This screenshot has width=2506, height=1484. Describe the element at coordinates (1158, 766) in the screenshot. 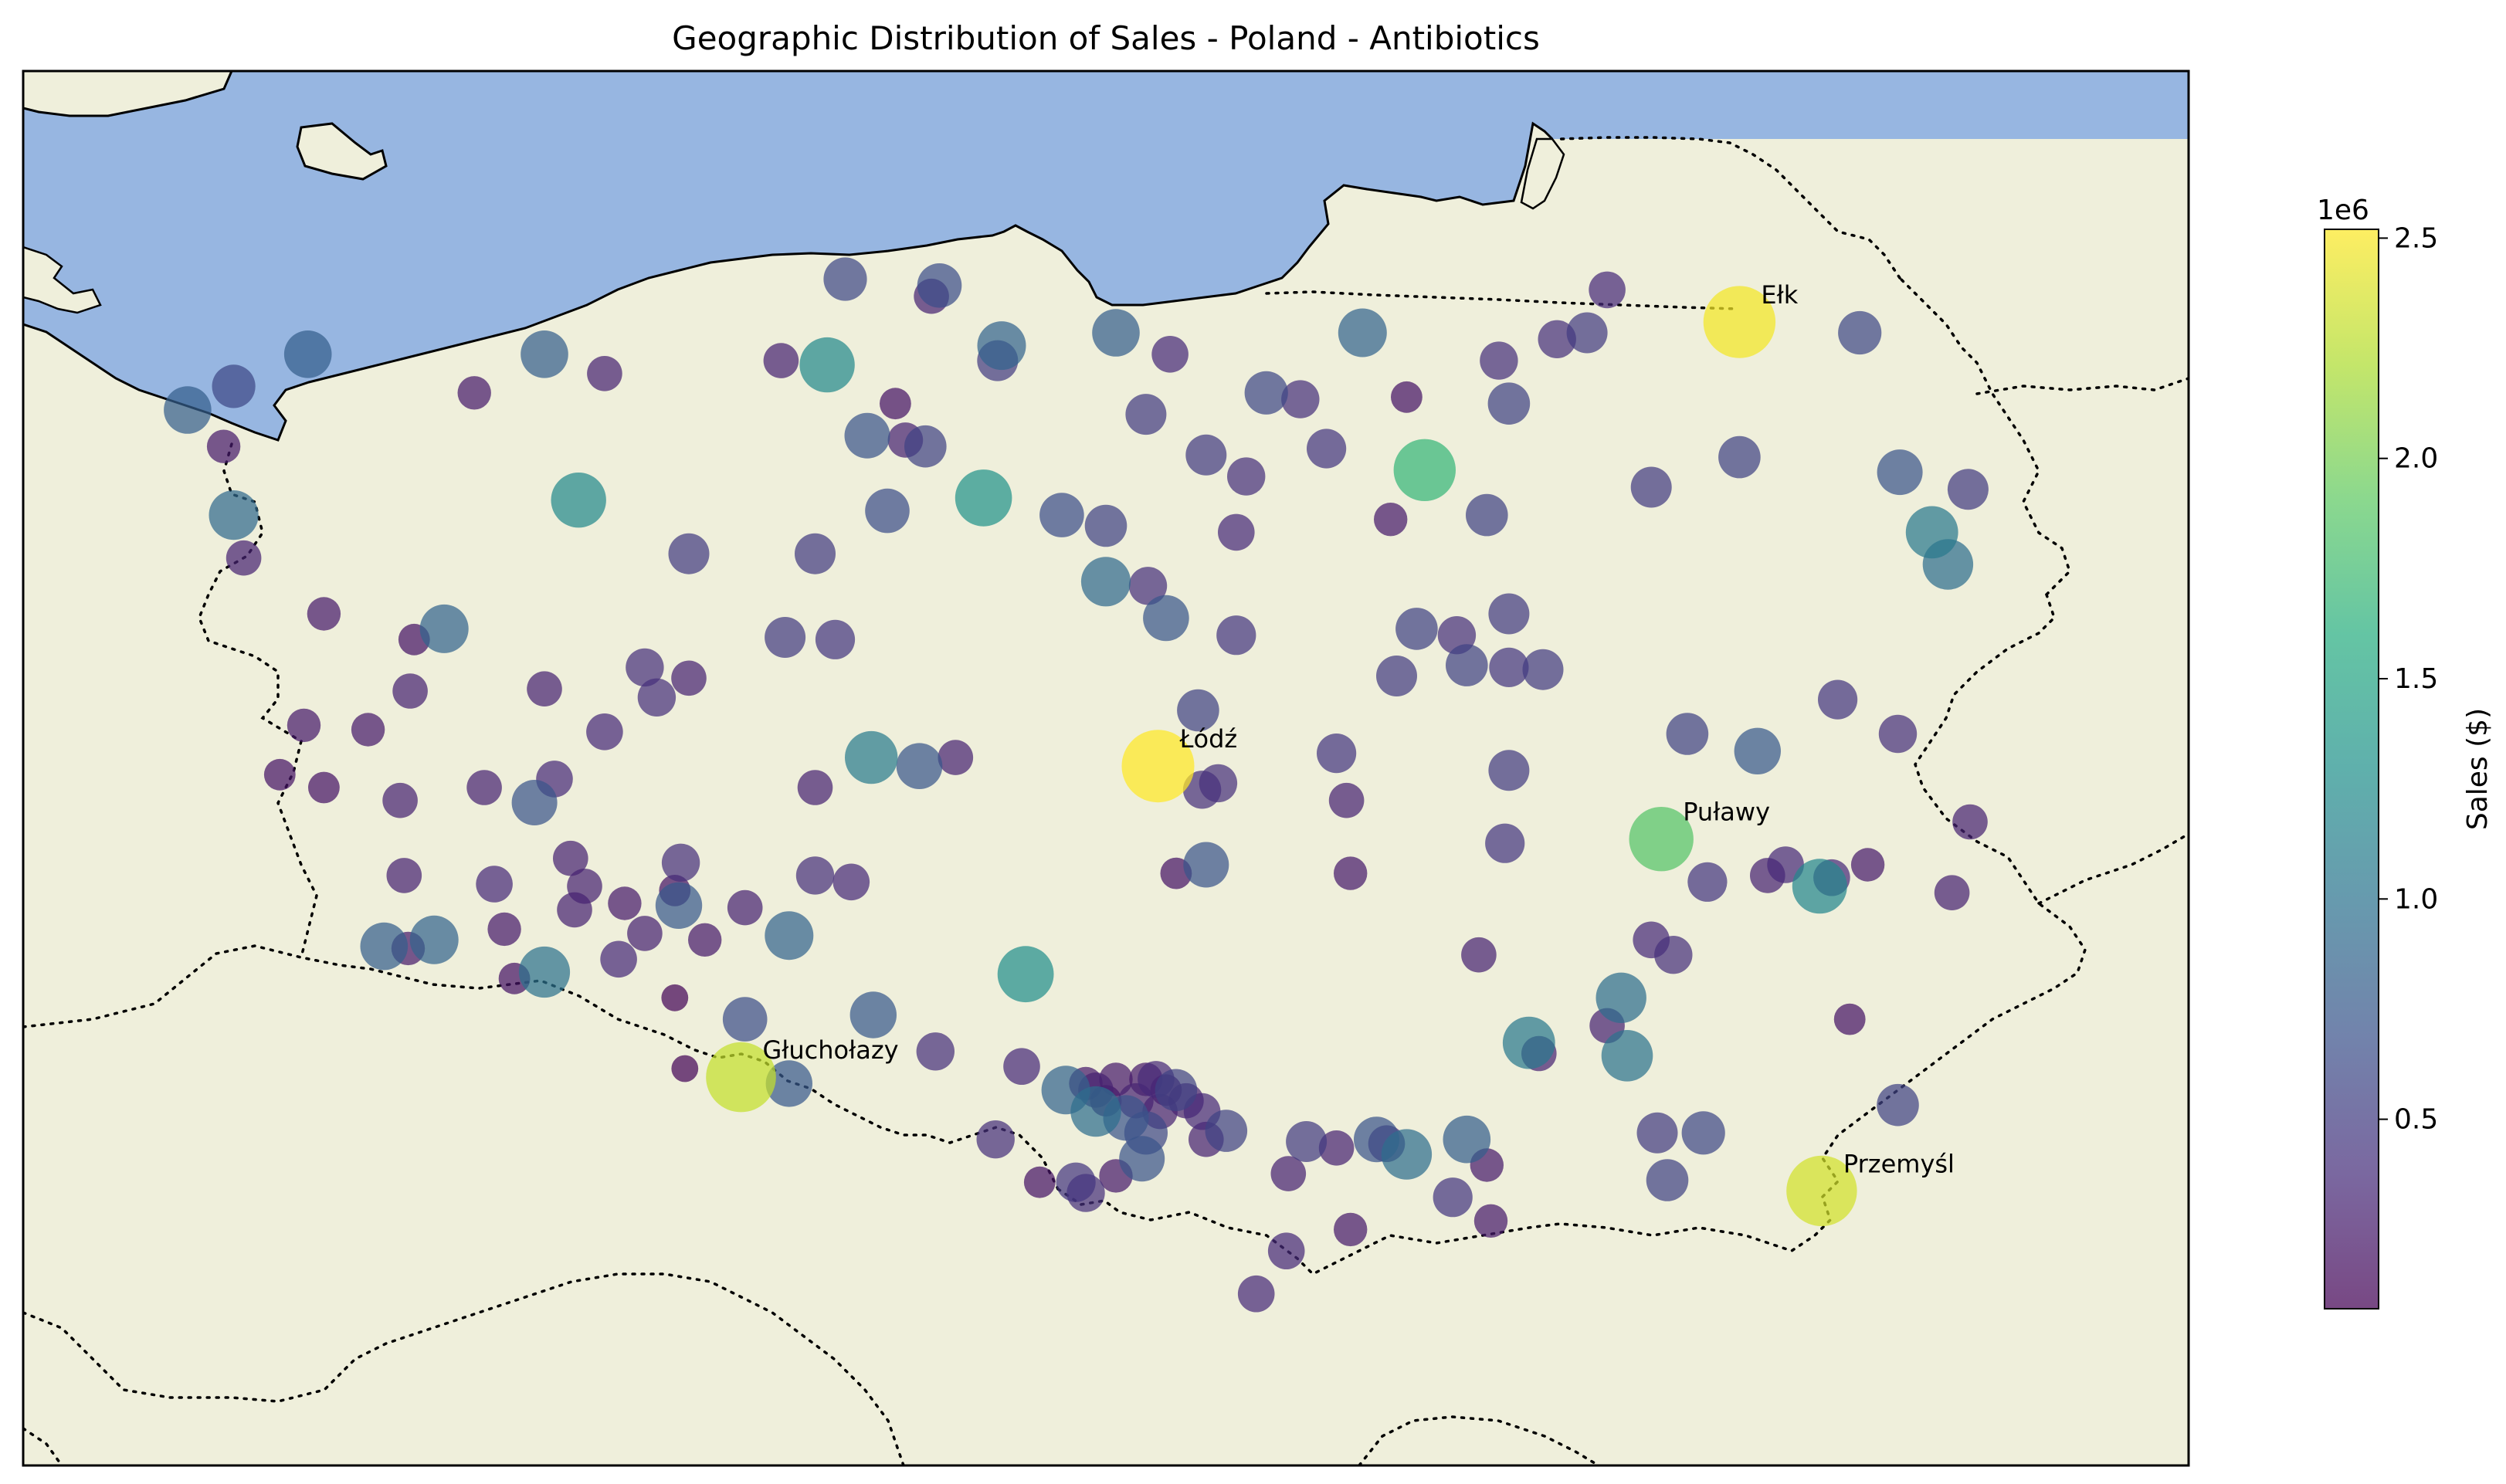

I see `city-point-Łódź` at that location.